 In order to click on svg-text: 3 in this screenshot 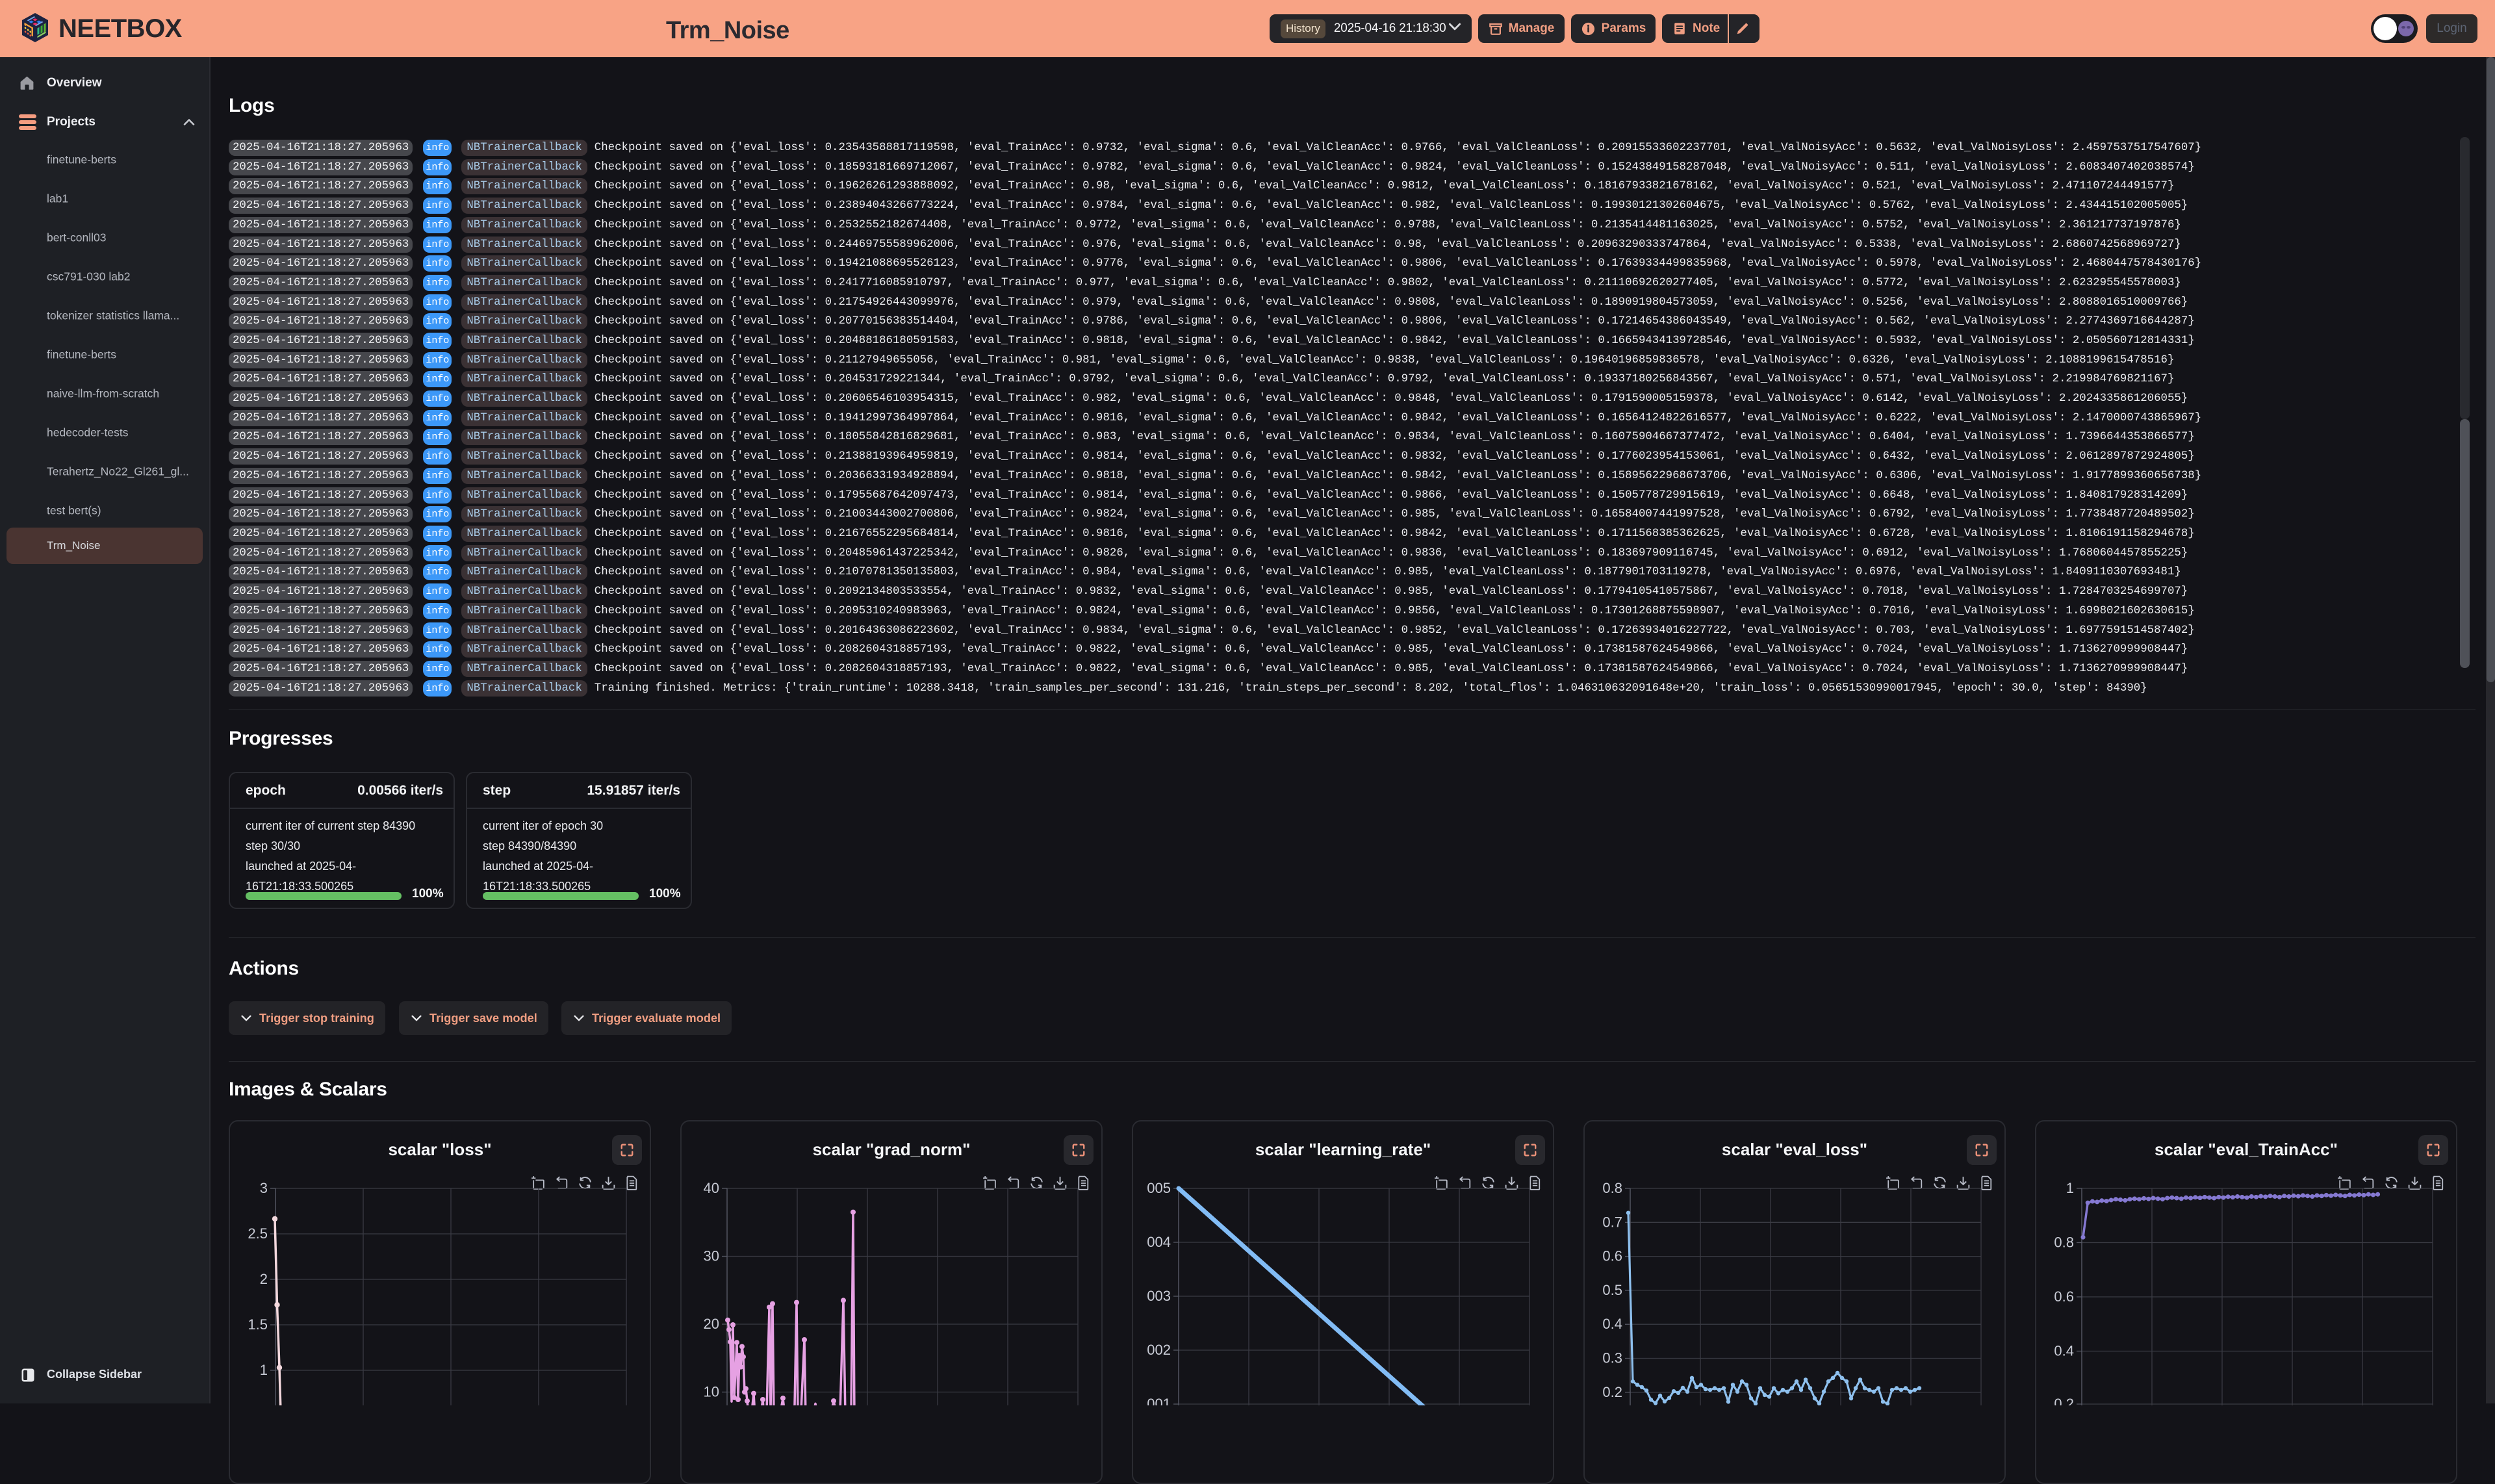, I will do `click(264, 1188)`.